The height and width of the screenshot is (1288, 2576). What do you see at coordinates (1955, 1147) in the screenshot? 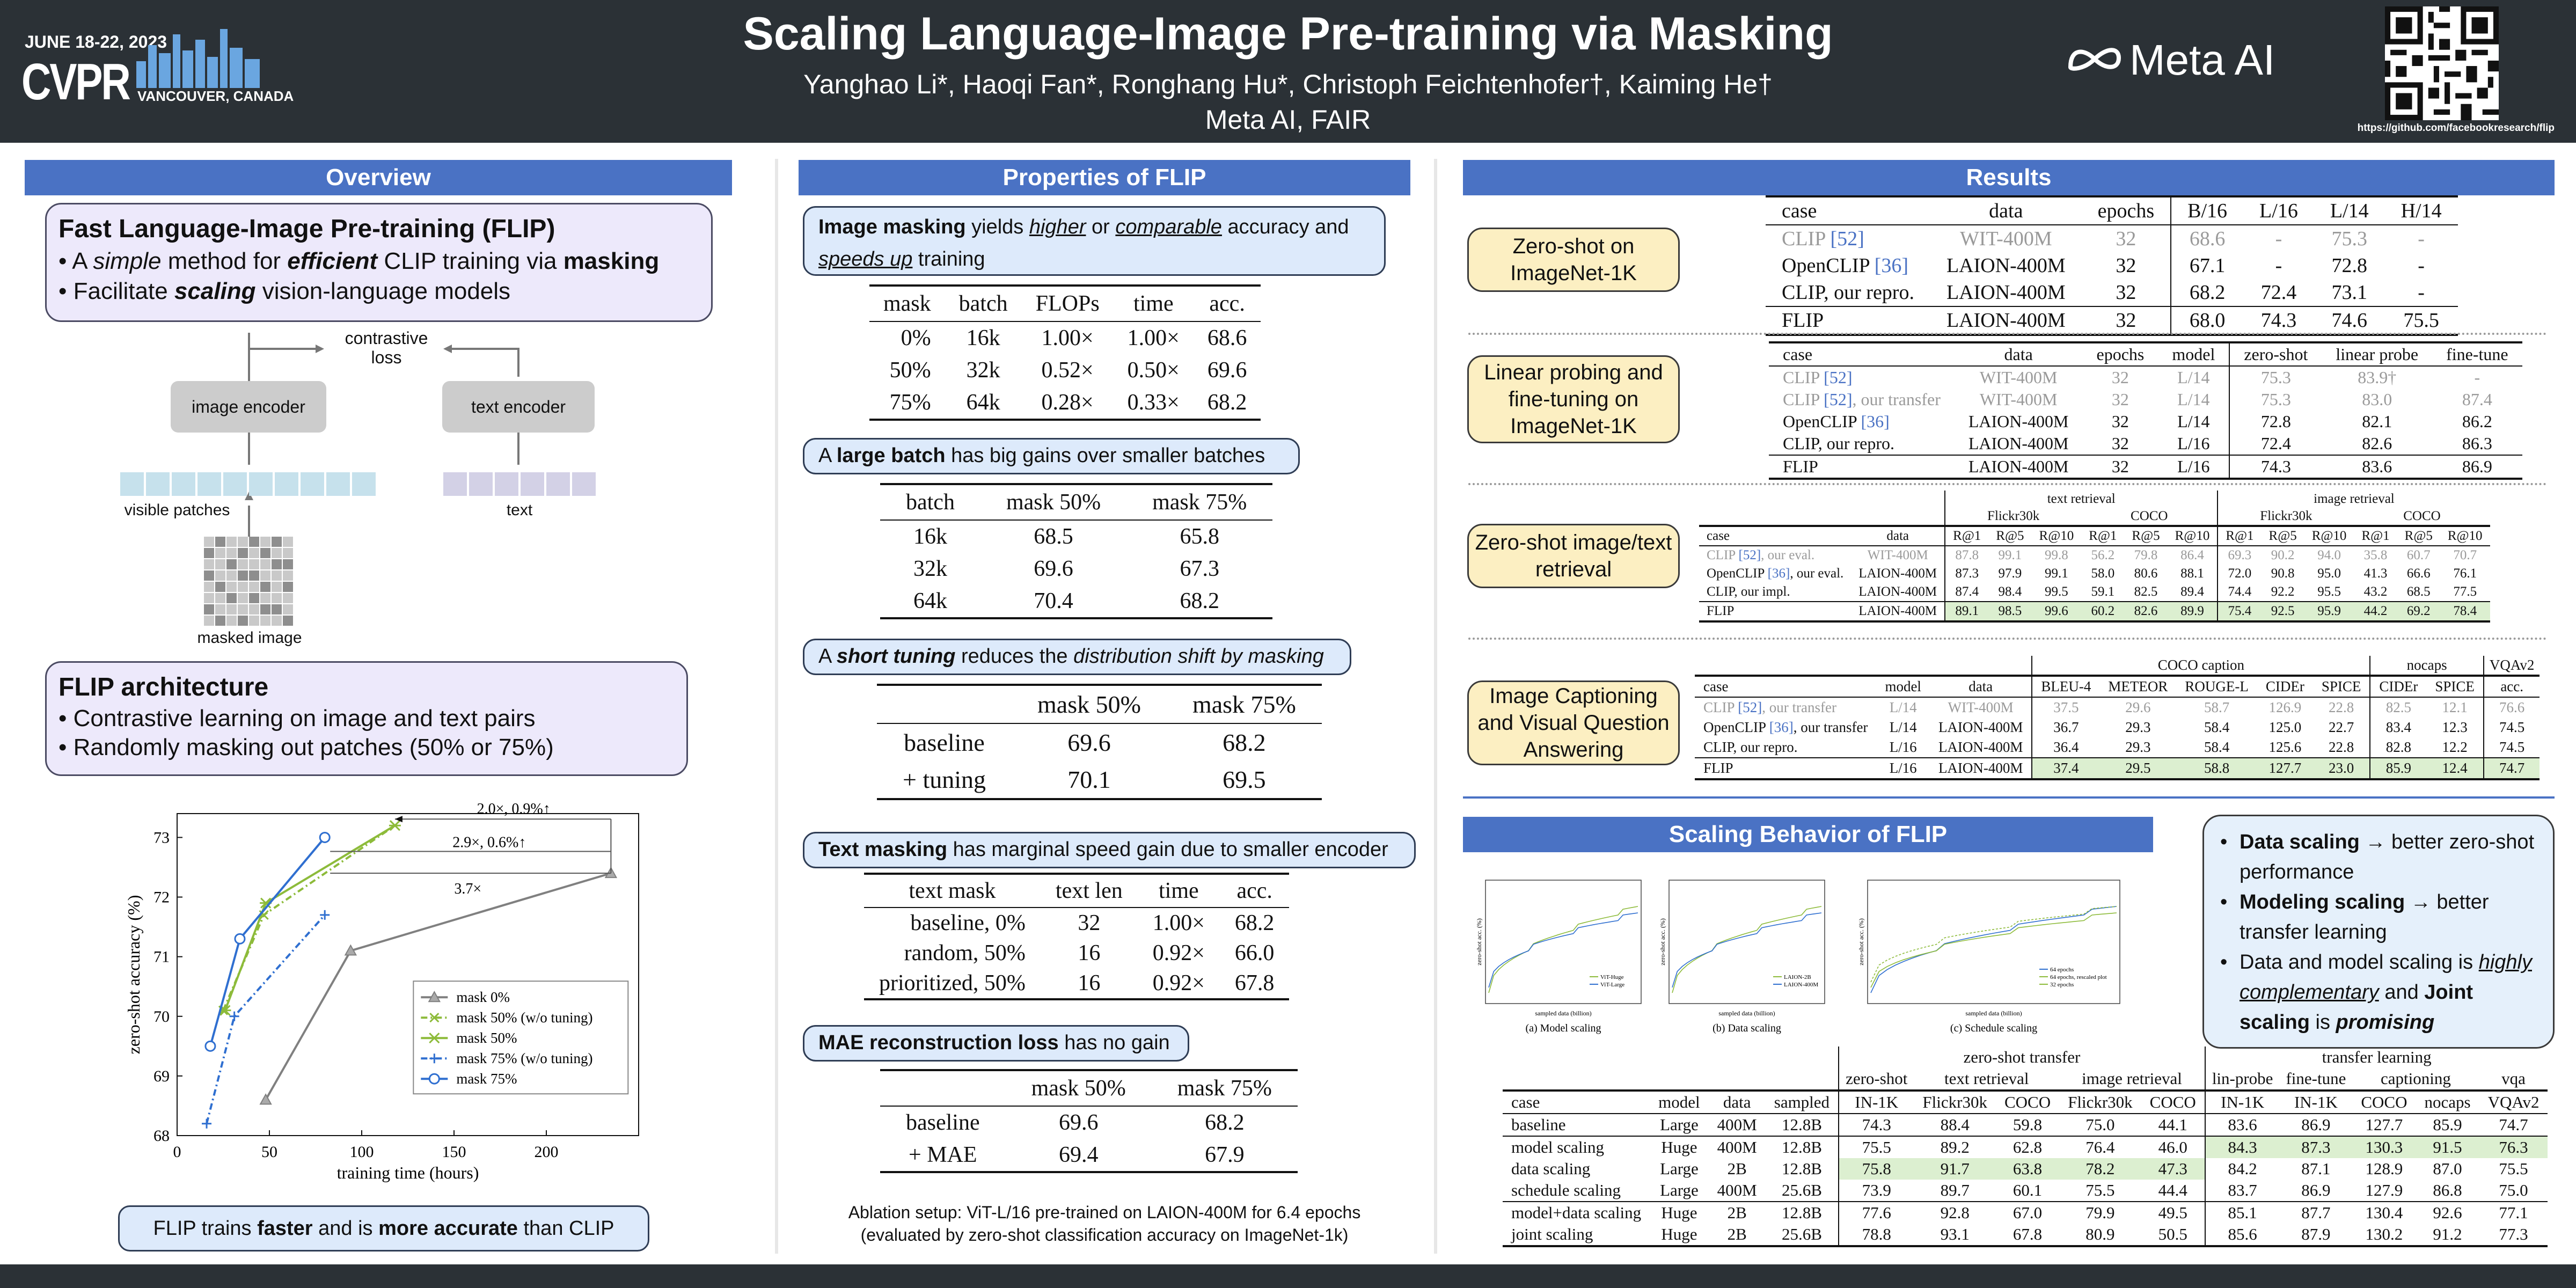
I see `table-cell: 89.2` at bounding box center [1955, 1147].